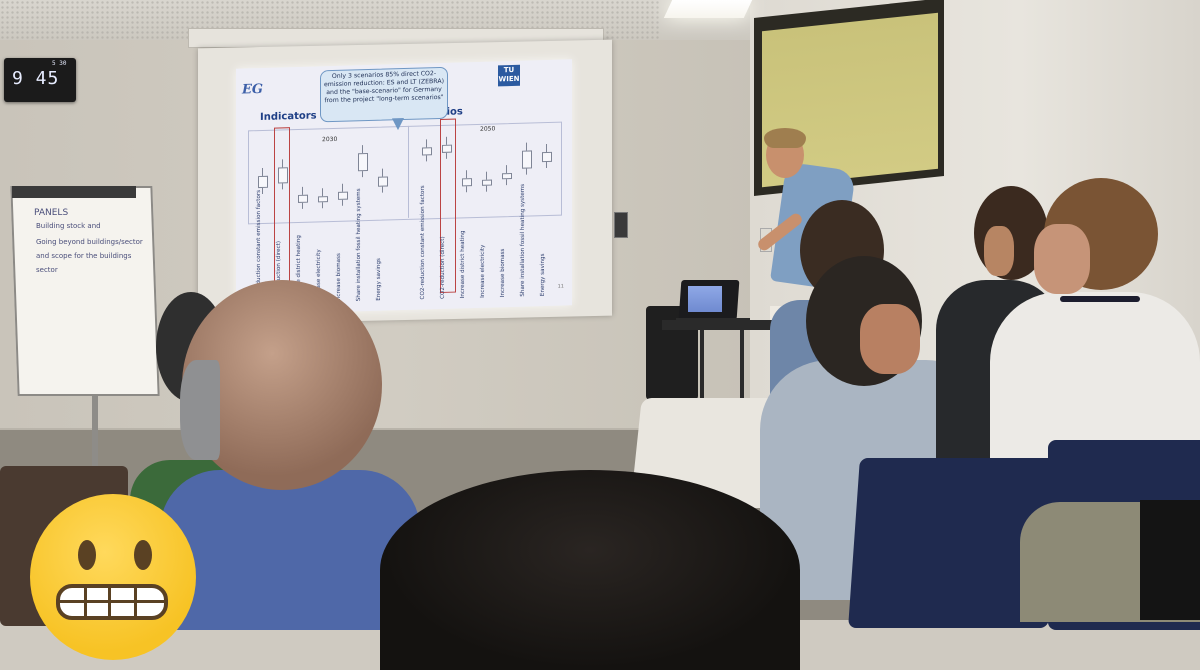 Image resolution: width=1200 pixels, height=670 pixels. I want to click on category-label: CO2-reduction (direct), so click(443, 267).